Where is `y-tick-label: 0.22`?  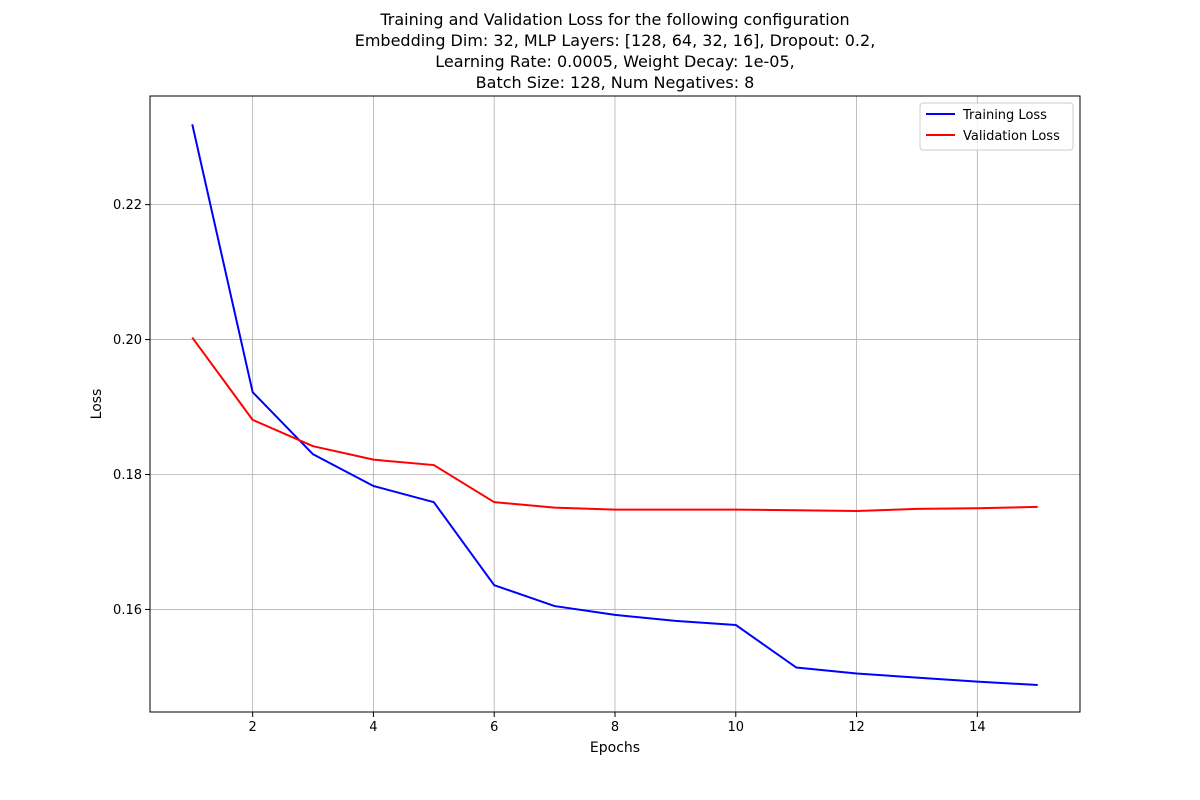
y-tick-label: 0.22 is located at coordinates (127, 205).